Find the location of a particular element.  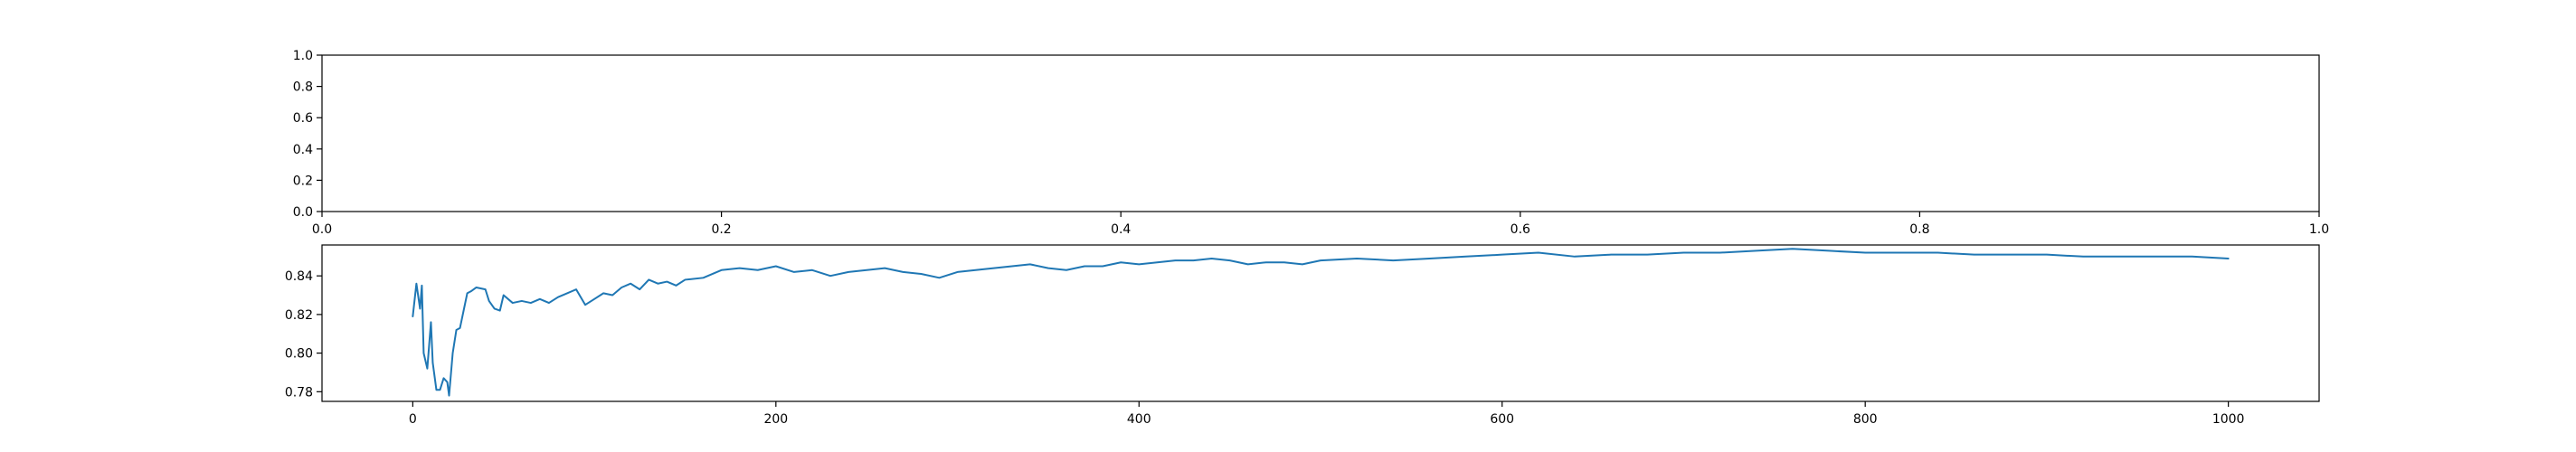

bottom-y-tick-label: 0.82 is located at coordinates (299, 315).